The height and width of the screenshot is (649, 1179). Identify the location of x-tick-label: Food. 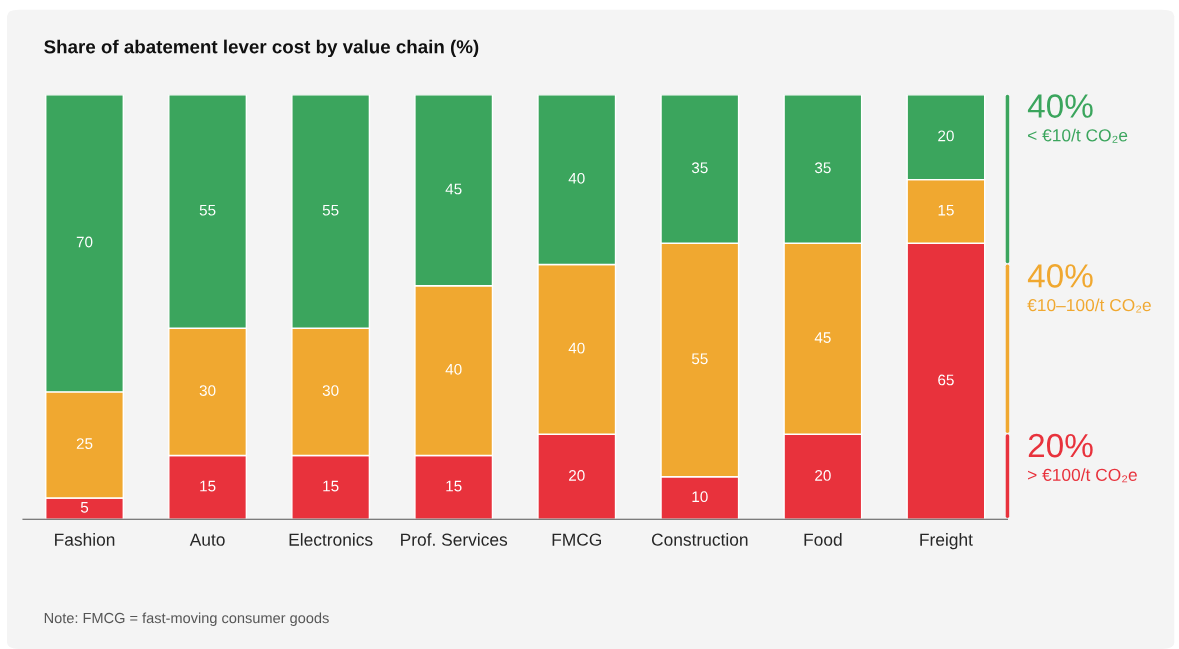
(823, 539).